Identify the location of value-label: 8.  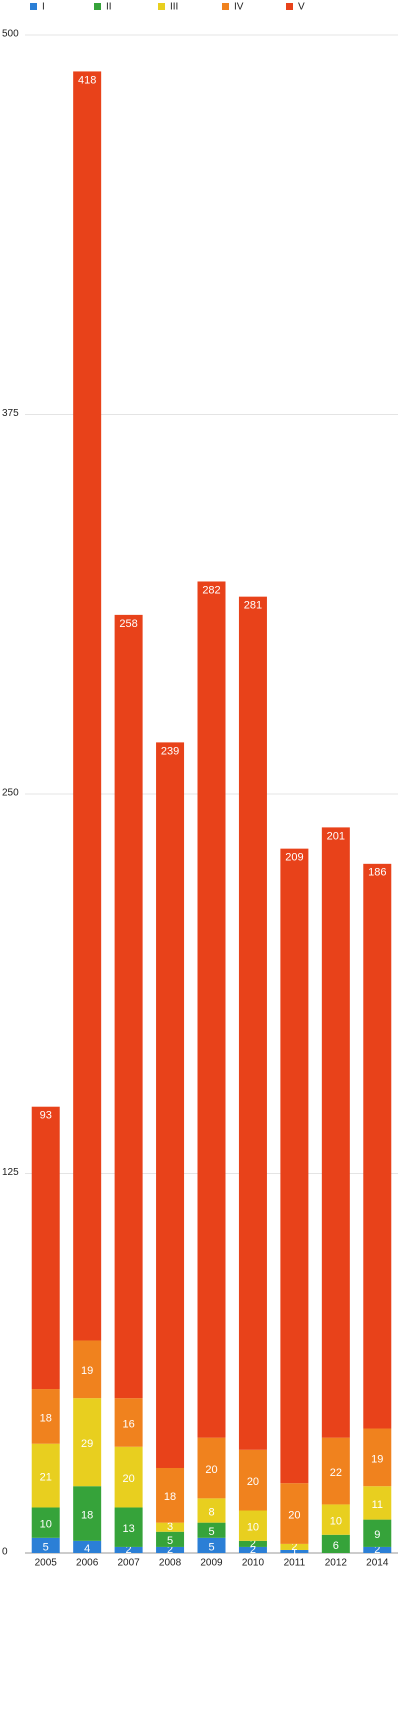
(211, 1512).